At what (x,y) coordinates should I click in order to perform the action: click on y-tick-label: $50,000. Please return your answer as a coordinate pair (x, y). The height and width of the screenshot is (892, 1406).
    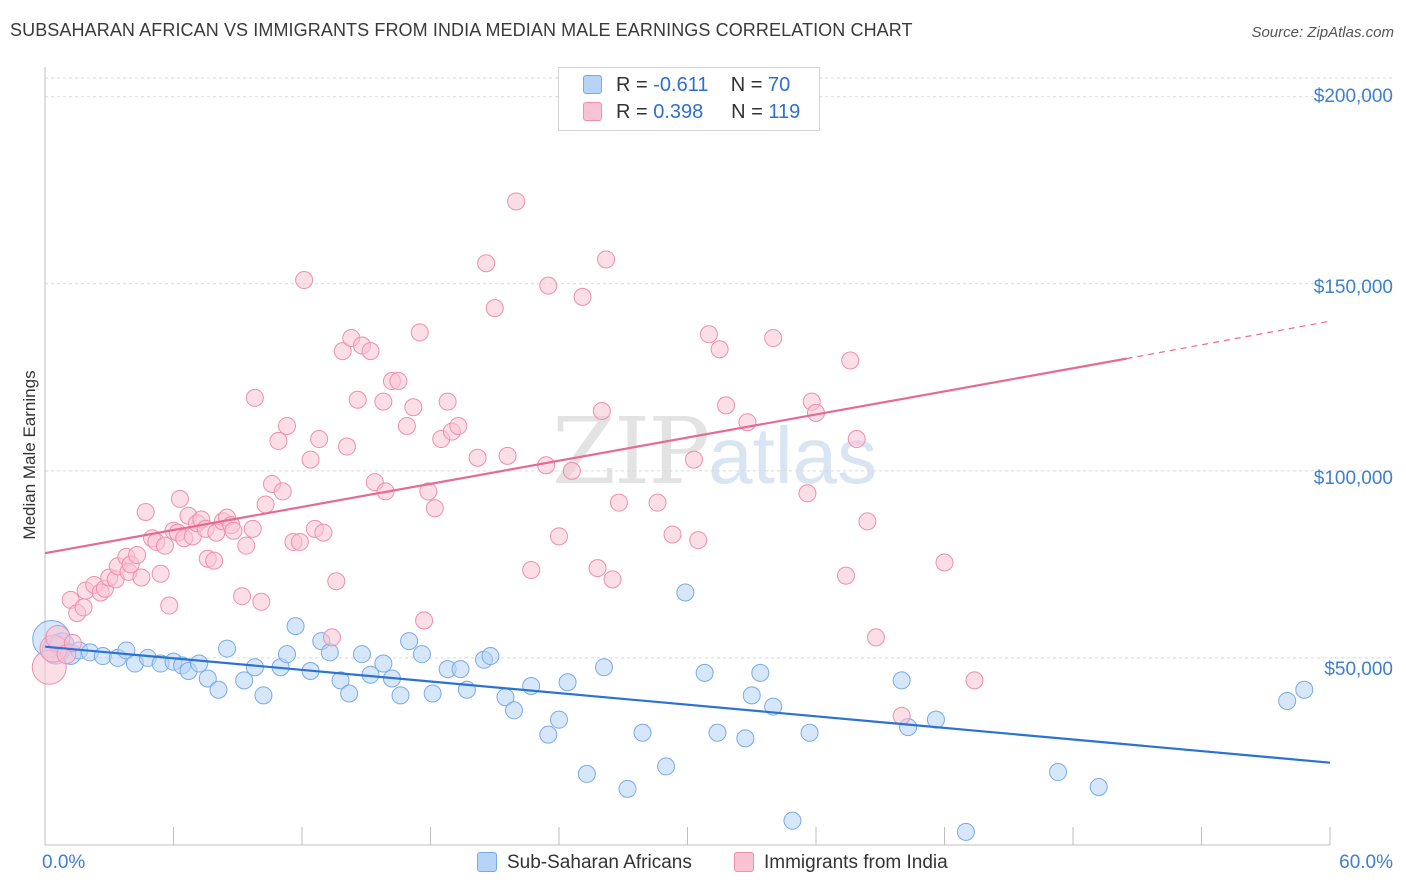
    Looking at the image, I should click on (1358, 669).